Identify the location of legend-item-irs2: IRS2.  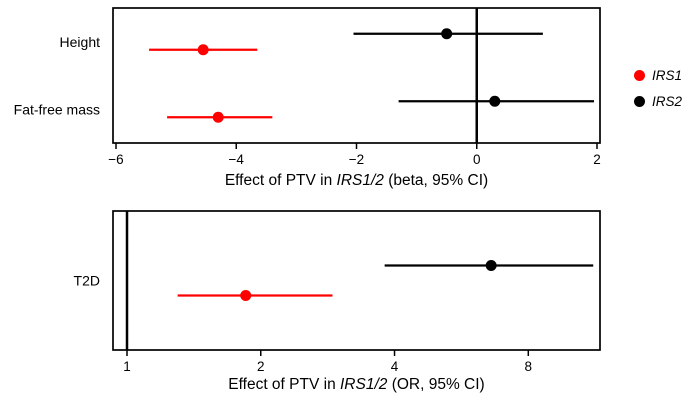
(658, 101).